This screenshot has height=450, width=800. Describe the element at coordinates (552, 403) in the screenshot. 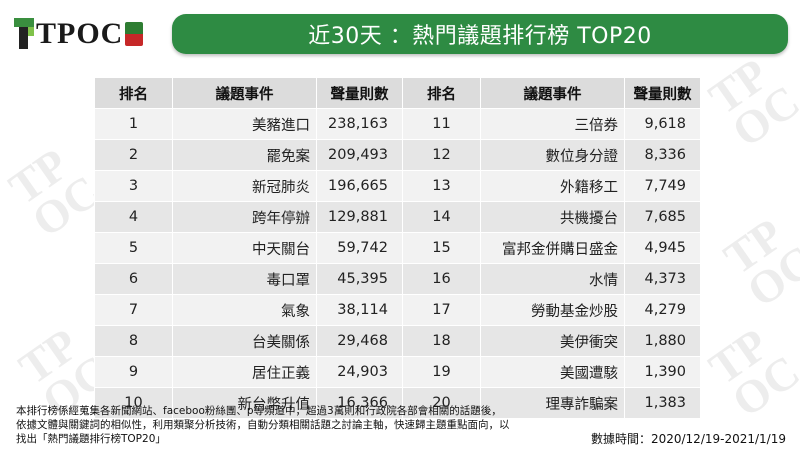

I see `topic-cell: 理專詐騙案` at that location.